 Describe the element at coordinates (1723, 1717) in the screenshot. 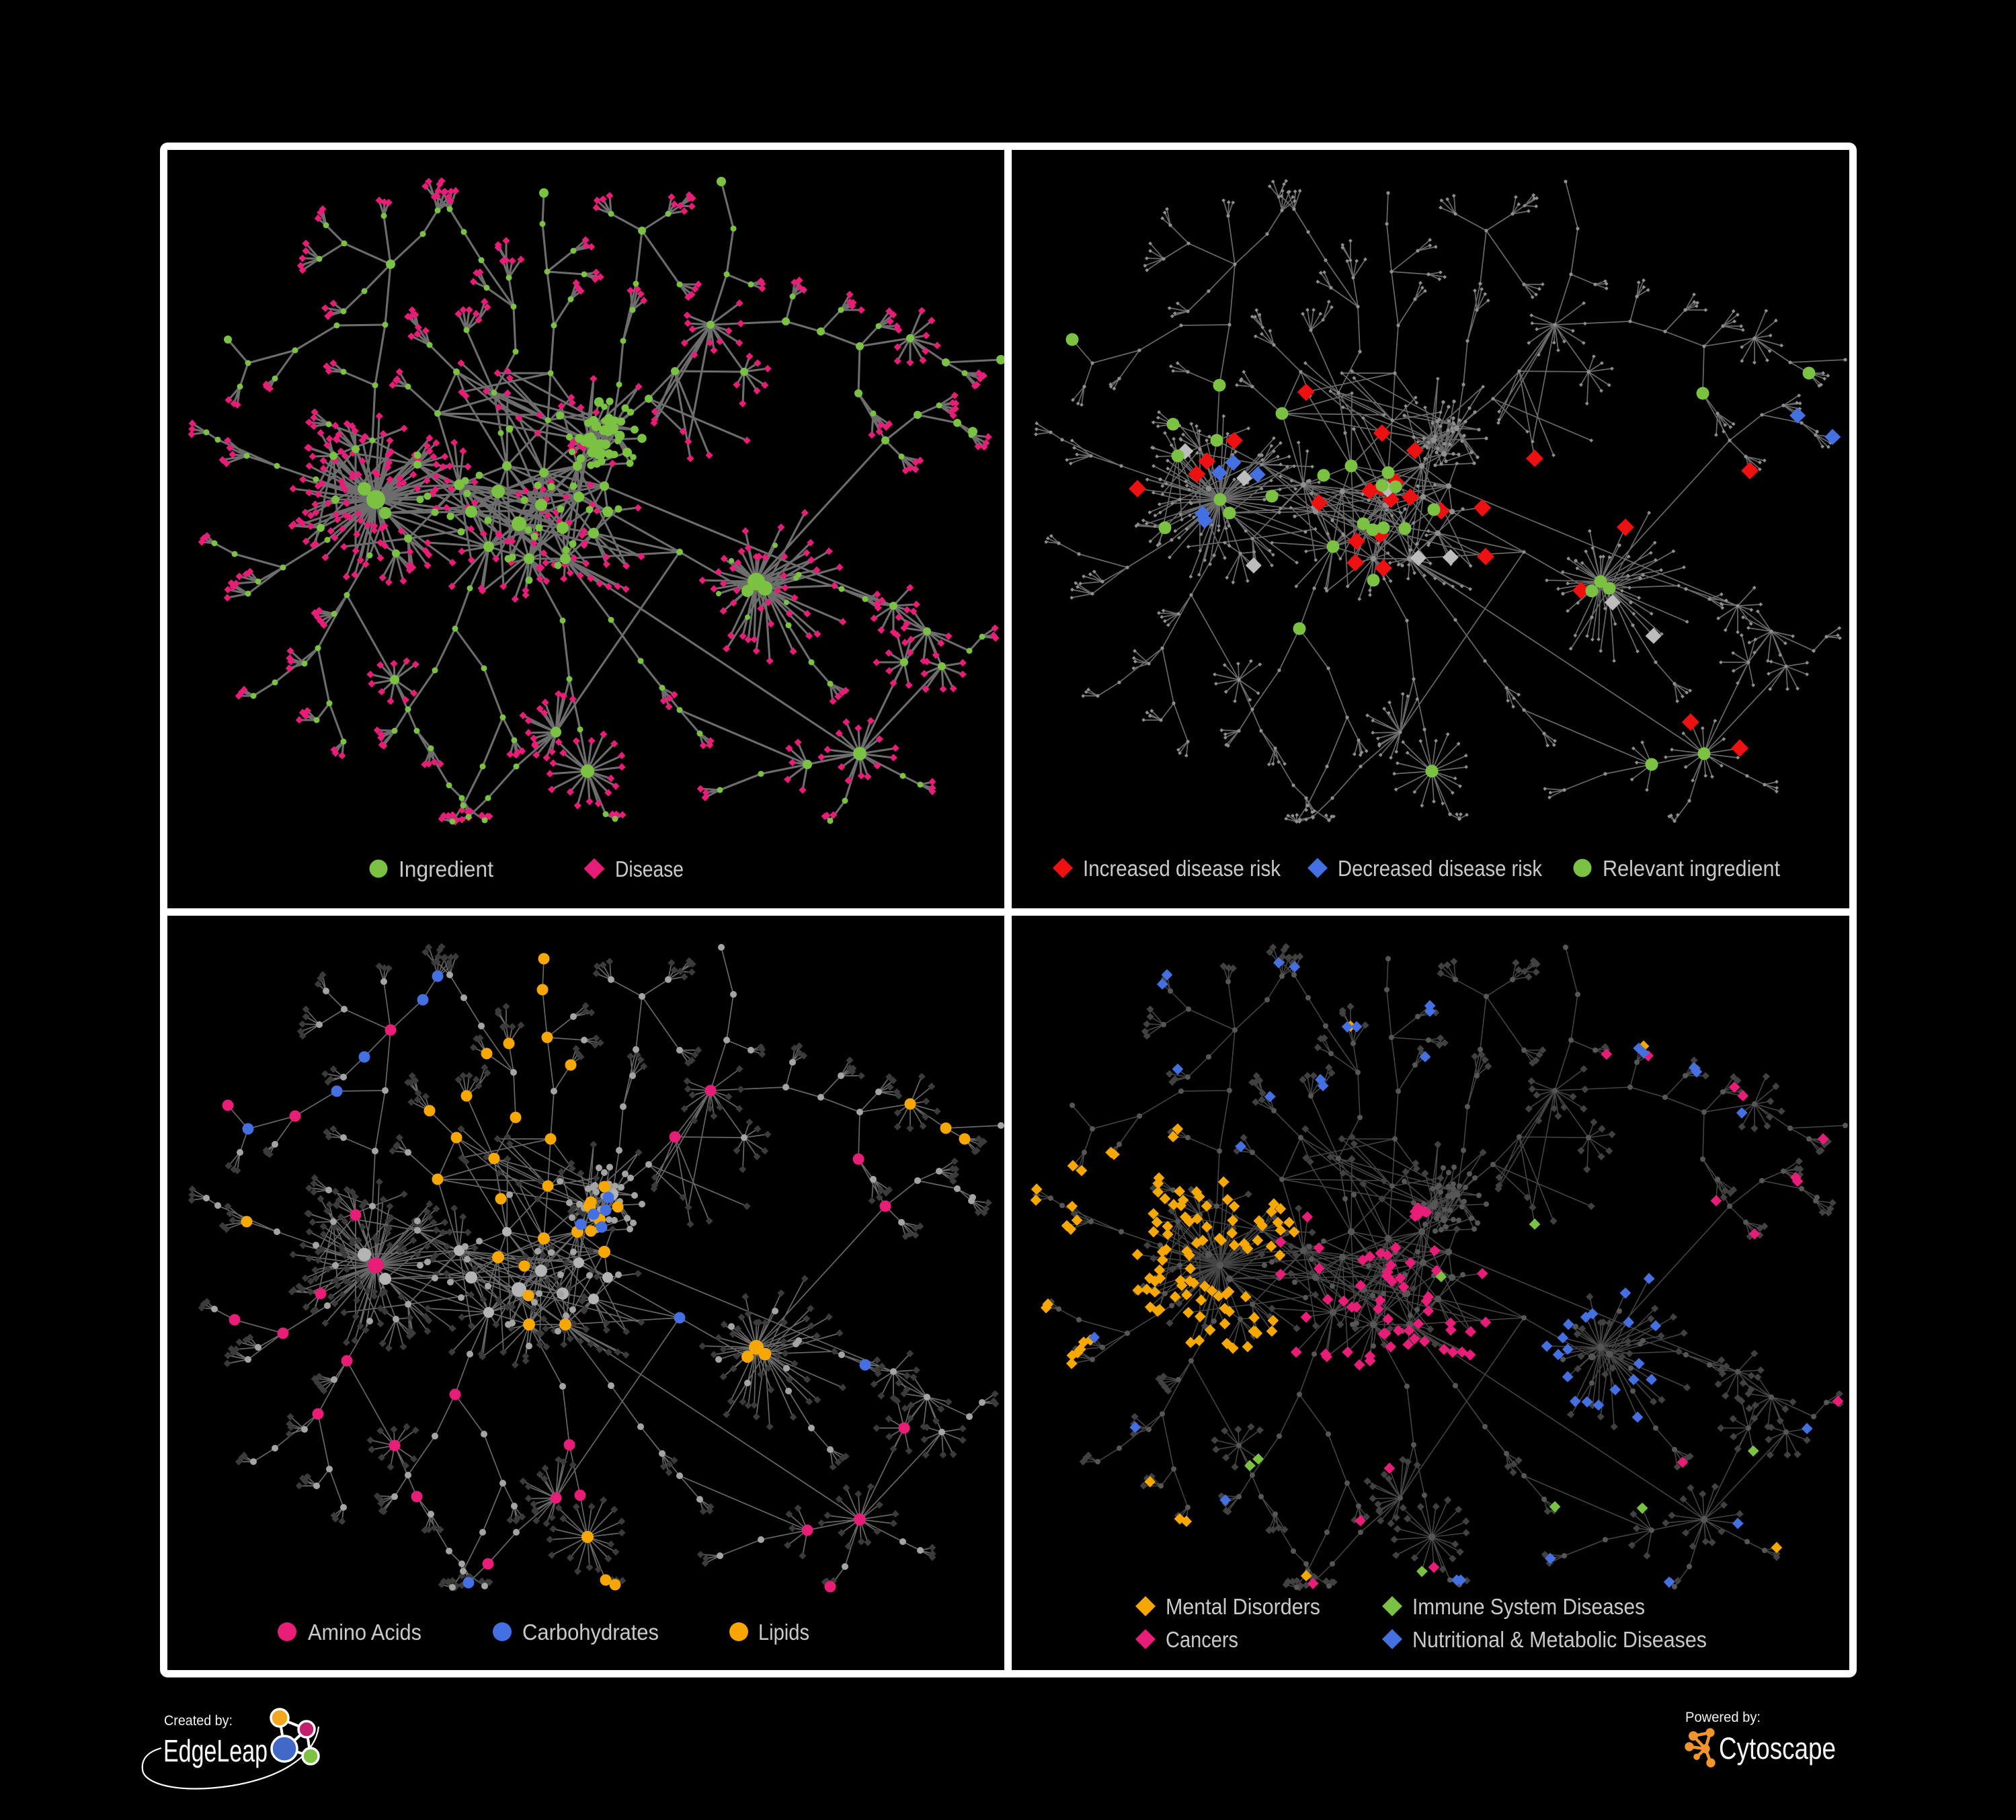

I see `svg-text: Powered by:` at that location.